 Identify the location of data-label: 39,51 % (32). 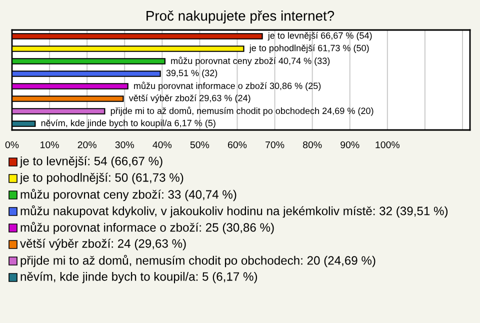
(192, 74).